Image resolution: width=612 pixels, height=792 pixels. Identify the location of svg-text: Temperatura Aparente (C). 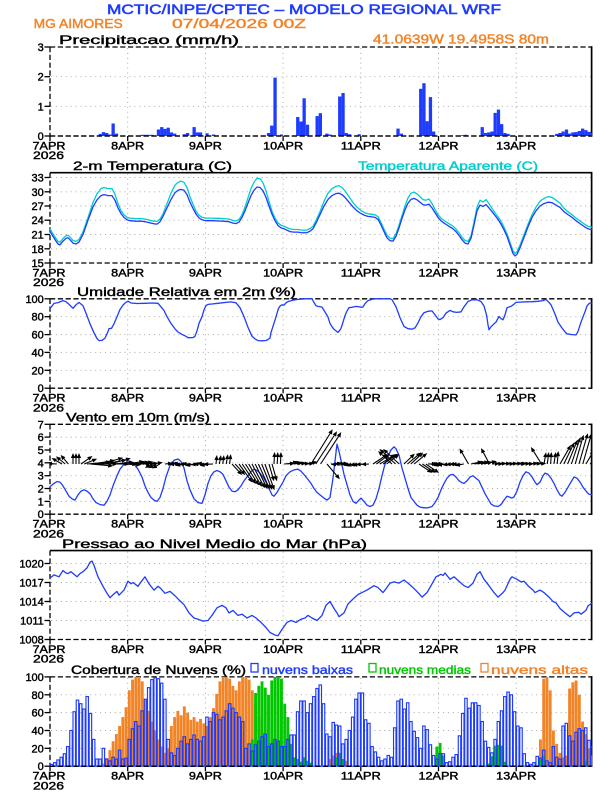
(448, 166).